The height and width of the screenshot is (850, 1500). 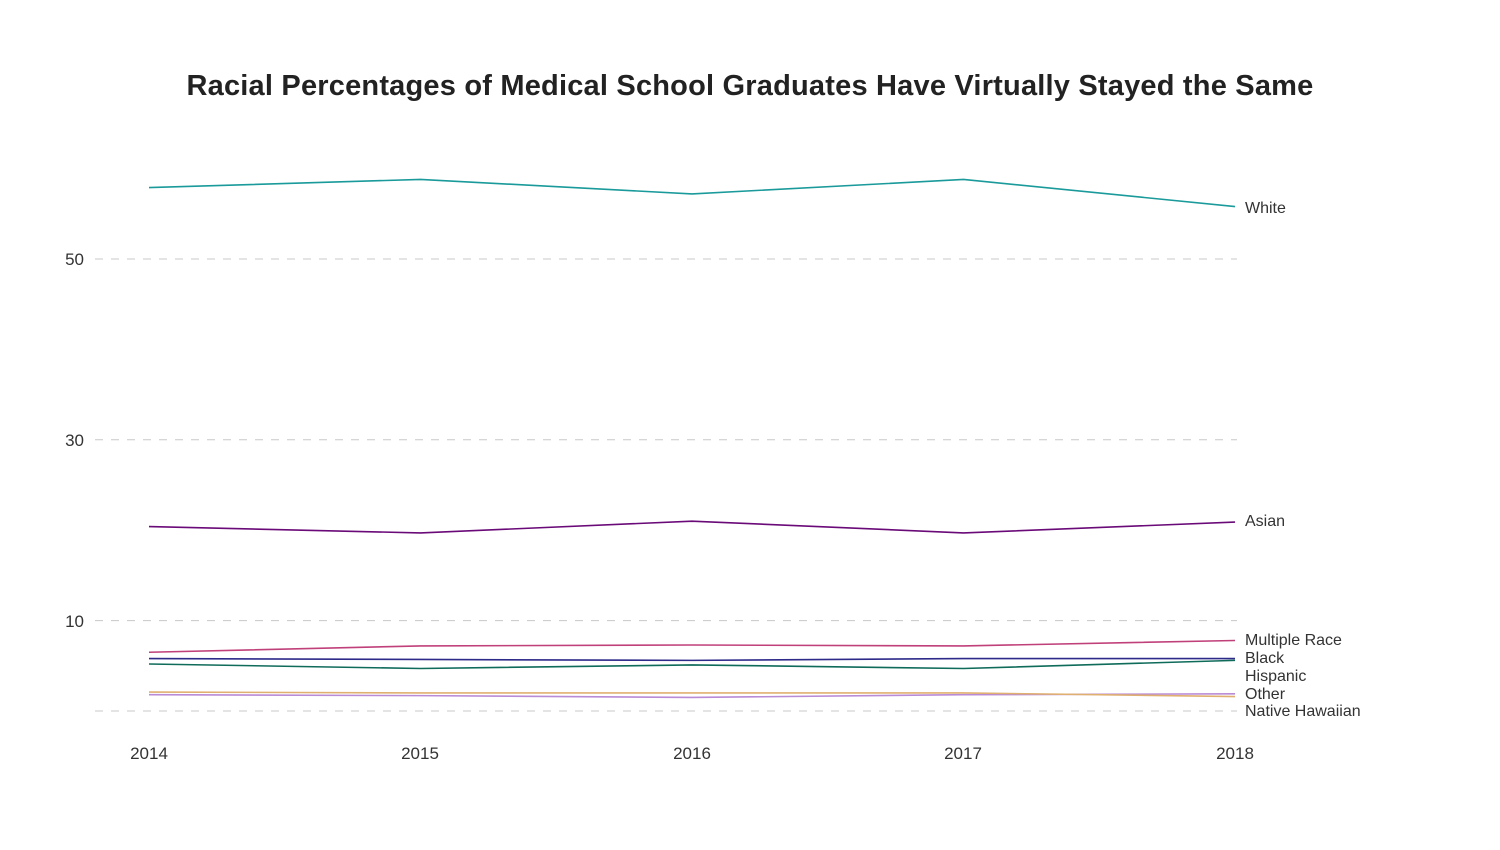 What do you see at coordinates (74, 621) in the screenshot?
I see `y-tick-label: 10` at bounding box center [74, 621].